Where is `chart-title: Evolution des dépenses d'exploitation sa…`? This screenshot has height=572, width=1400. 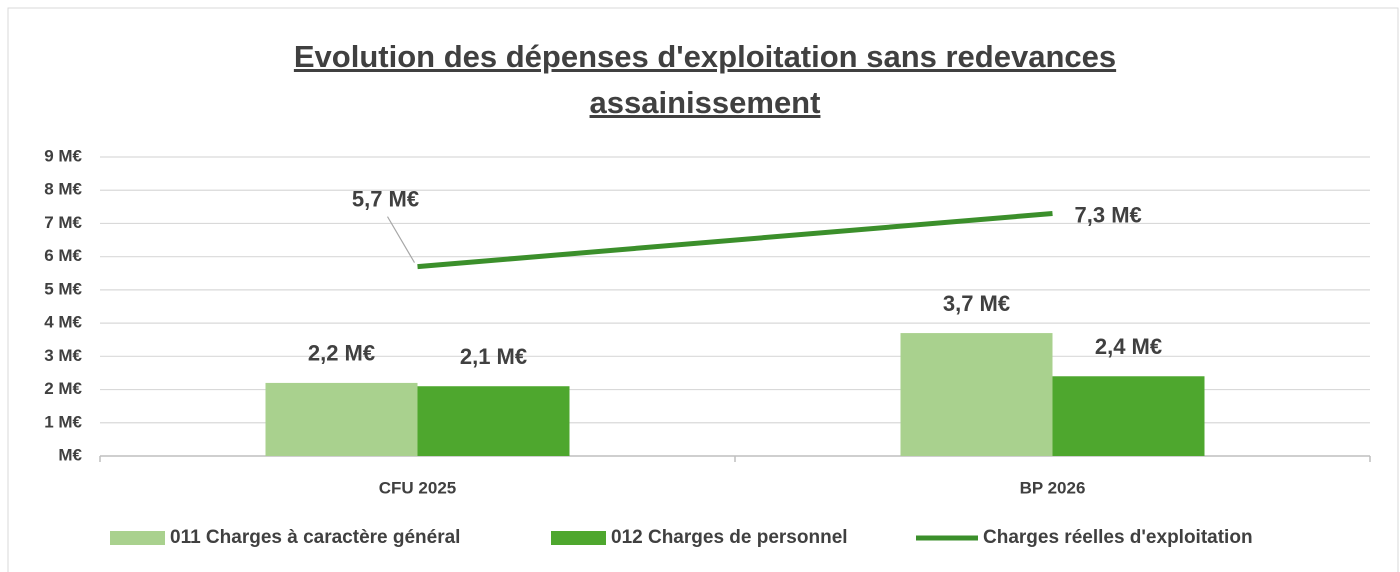
chart-title: Evolution des dépenses d'exploitation sa… is located at coordinates (705, 79).